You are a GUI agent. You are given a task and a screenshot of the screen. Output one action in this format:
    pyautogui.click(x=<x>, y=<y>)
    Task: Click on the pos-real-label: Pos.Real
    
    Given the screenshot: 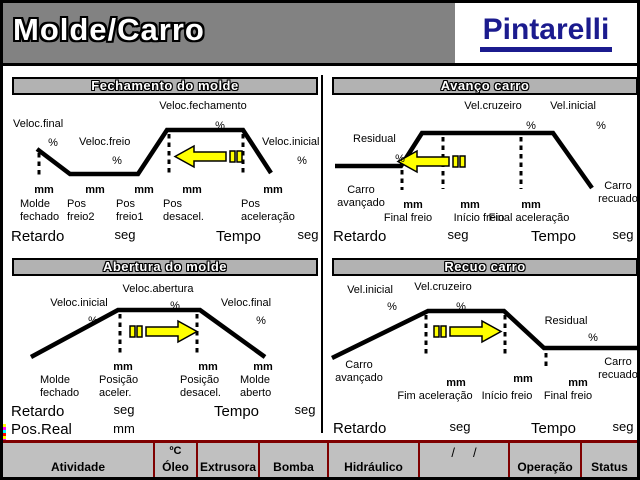 What is the action you would take?
    pyautogui.click(x=41, y=429)
    